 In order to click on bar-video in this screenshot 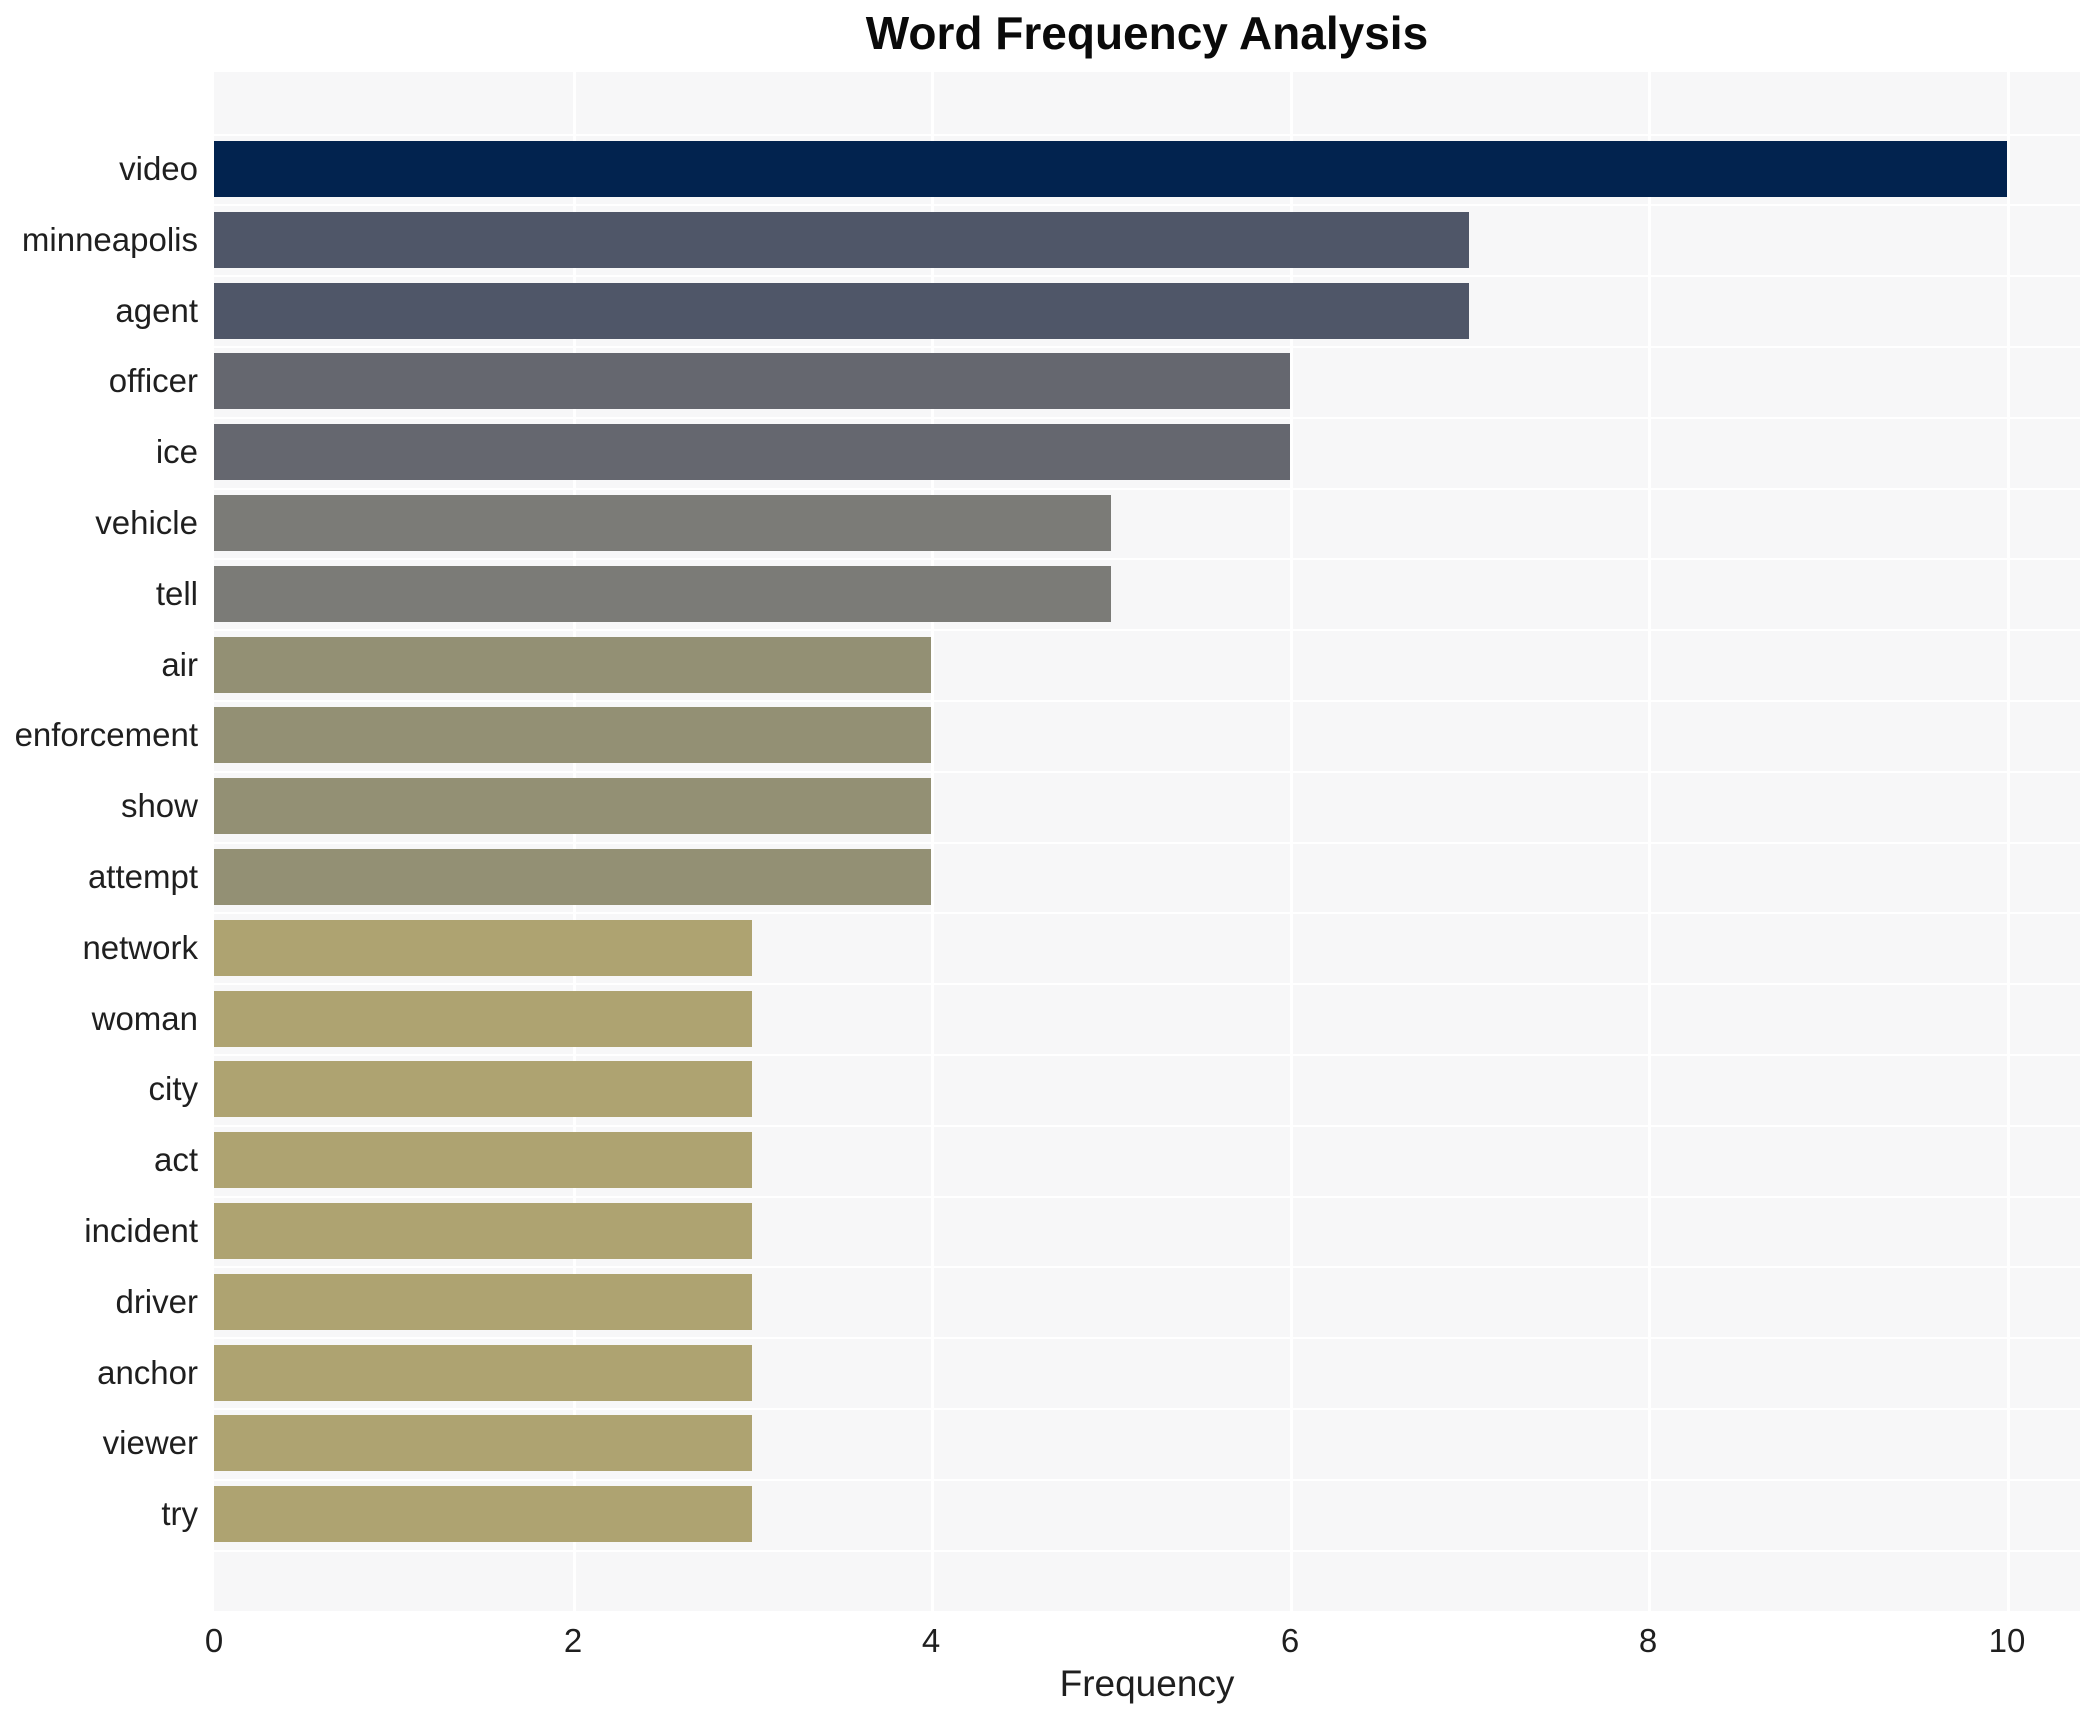, I will do `click(1110, 169)`.